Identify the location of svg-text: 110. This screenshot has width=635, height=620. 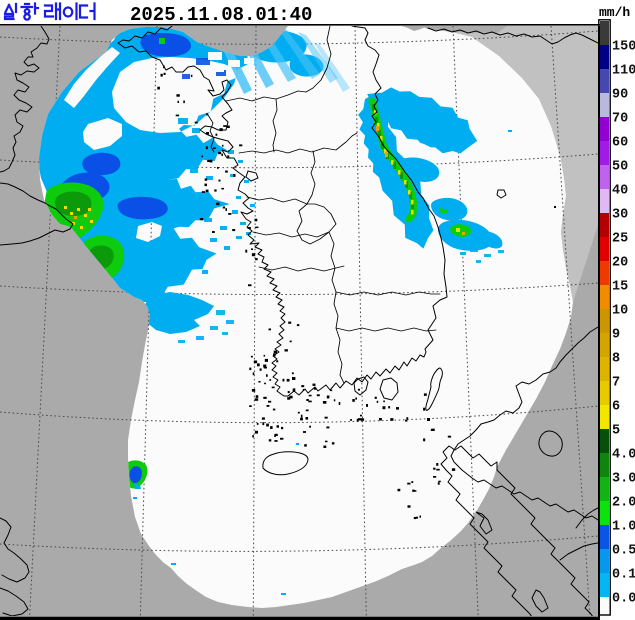
(623, 71).